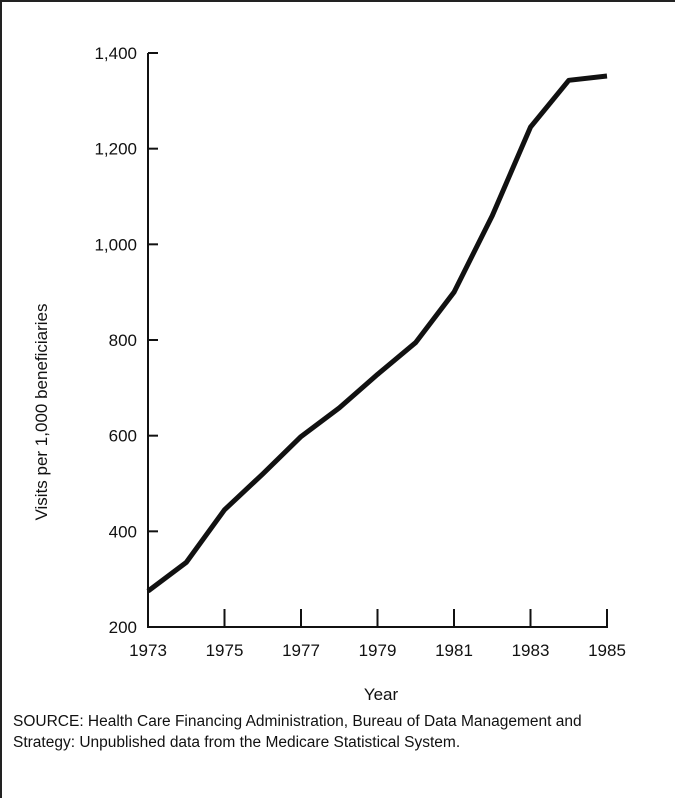  What do you see at coordinates (115, 149) in the screenshot?
I see `y-tick-label: 1,200` at bounding box center [115, 149].